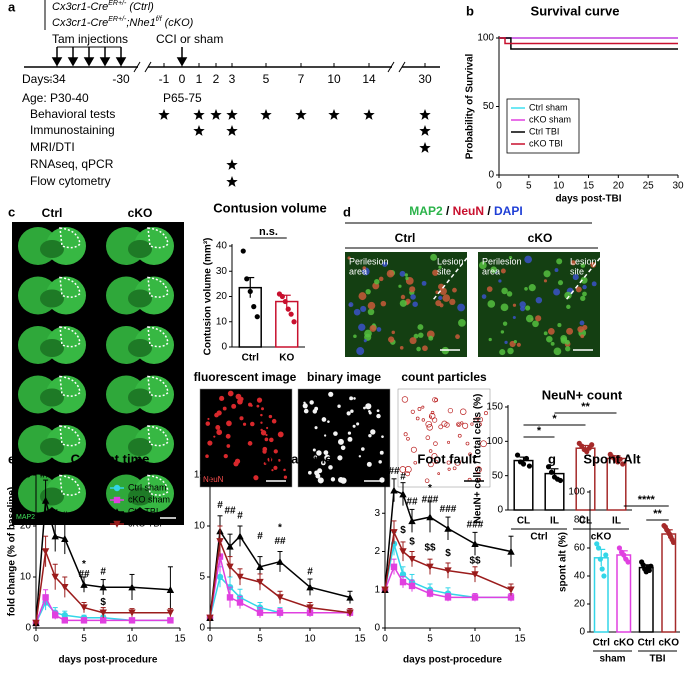 The height and width of the screenshot is (697, 685). I want to click on y-tick-label: 0, so click(28, 628).